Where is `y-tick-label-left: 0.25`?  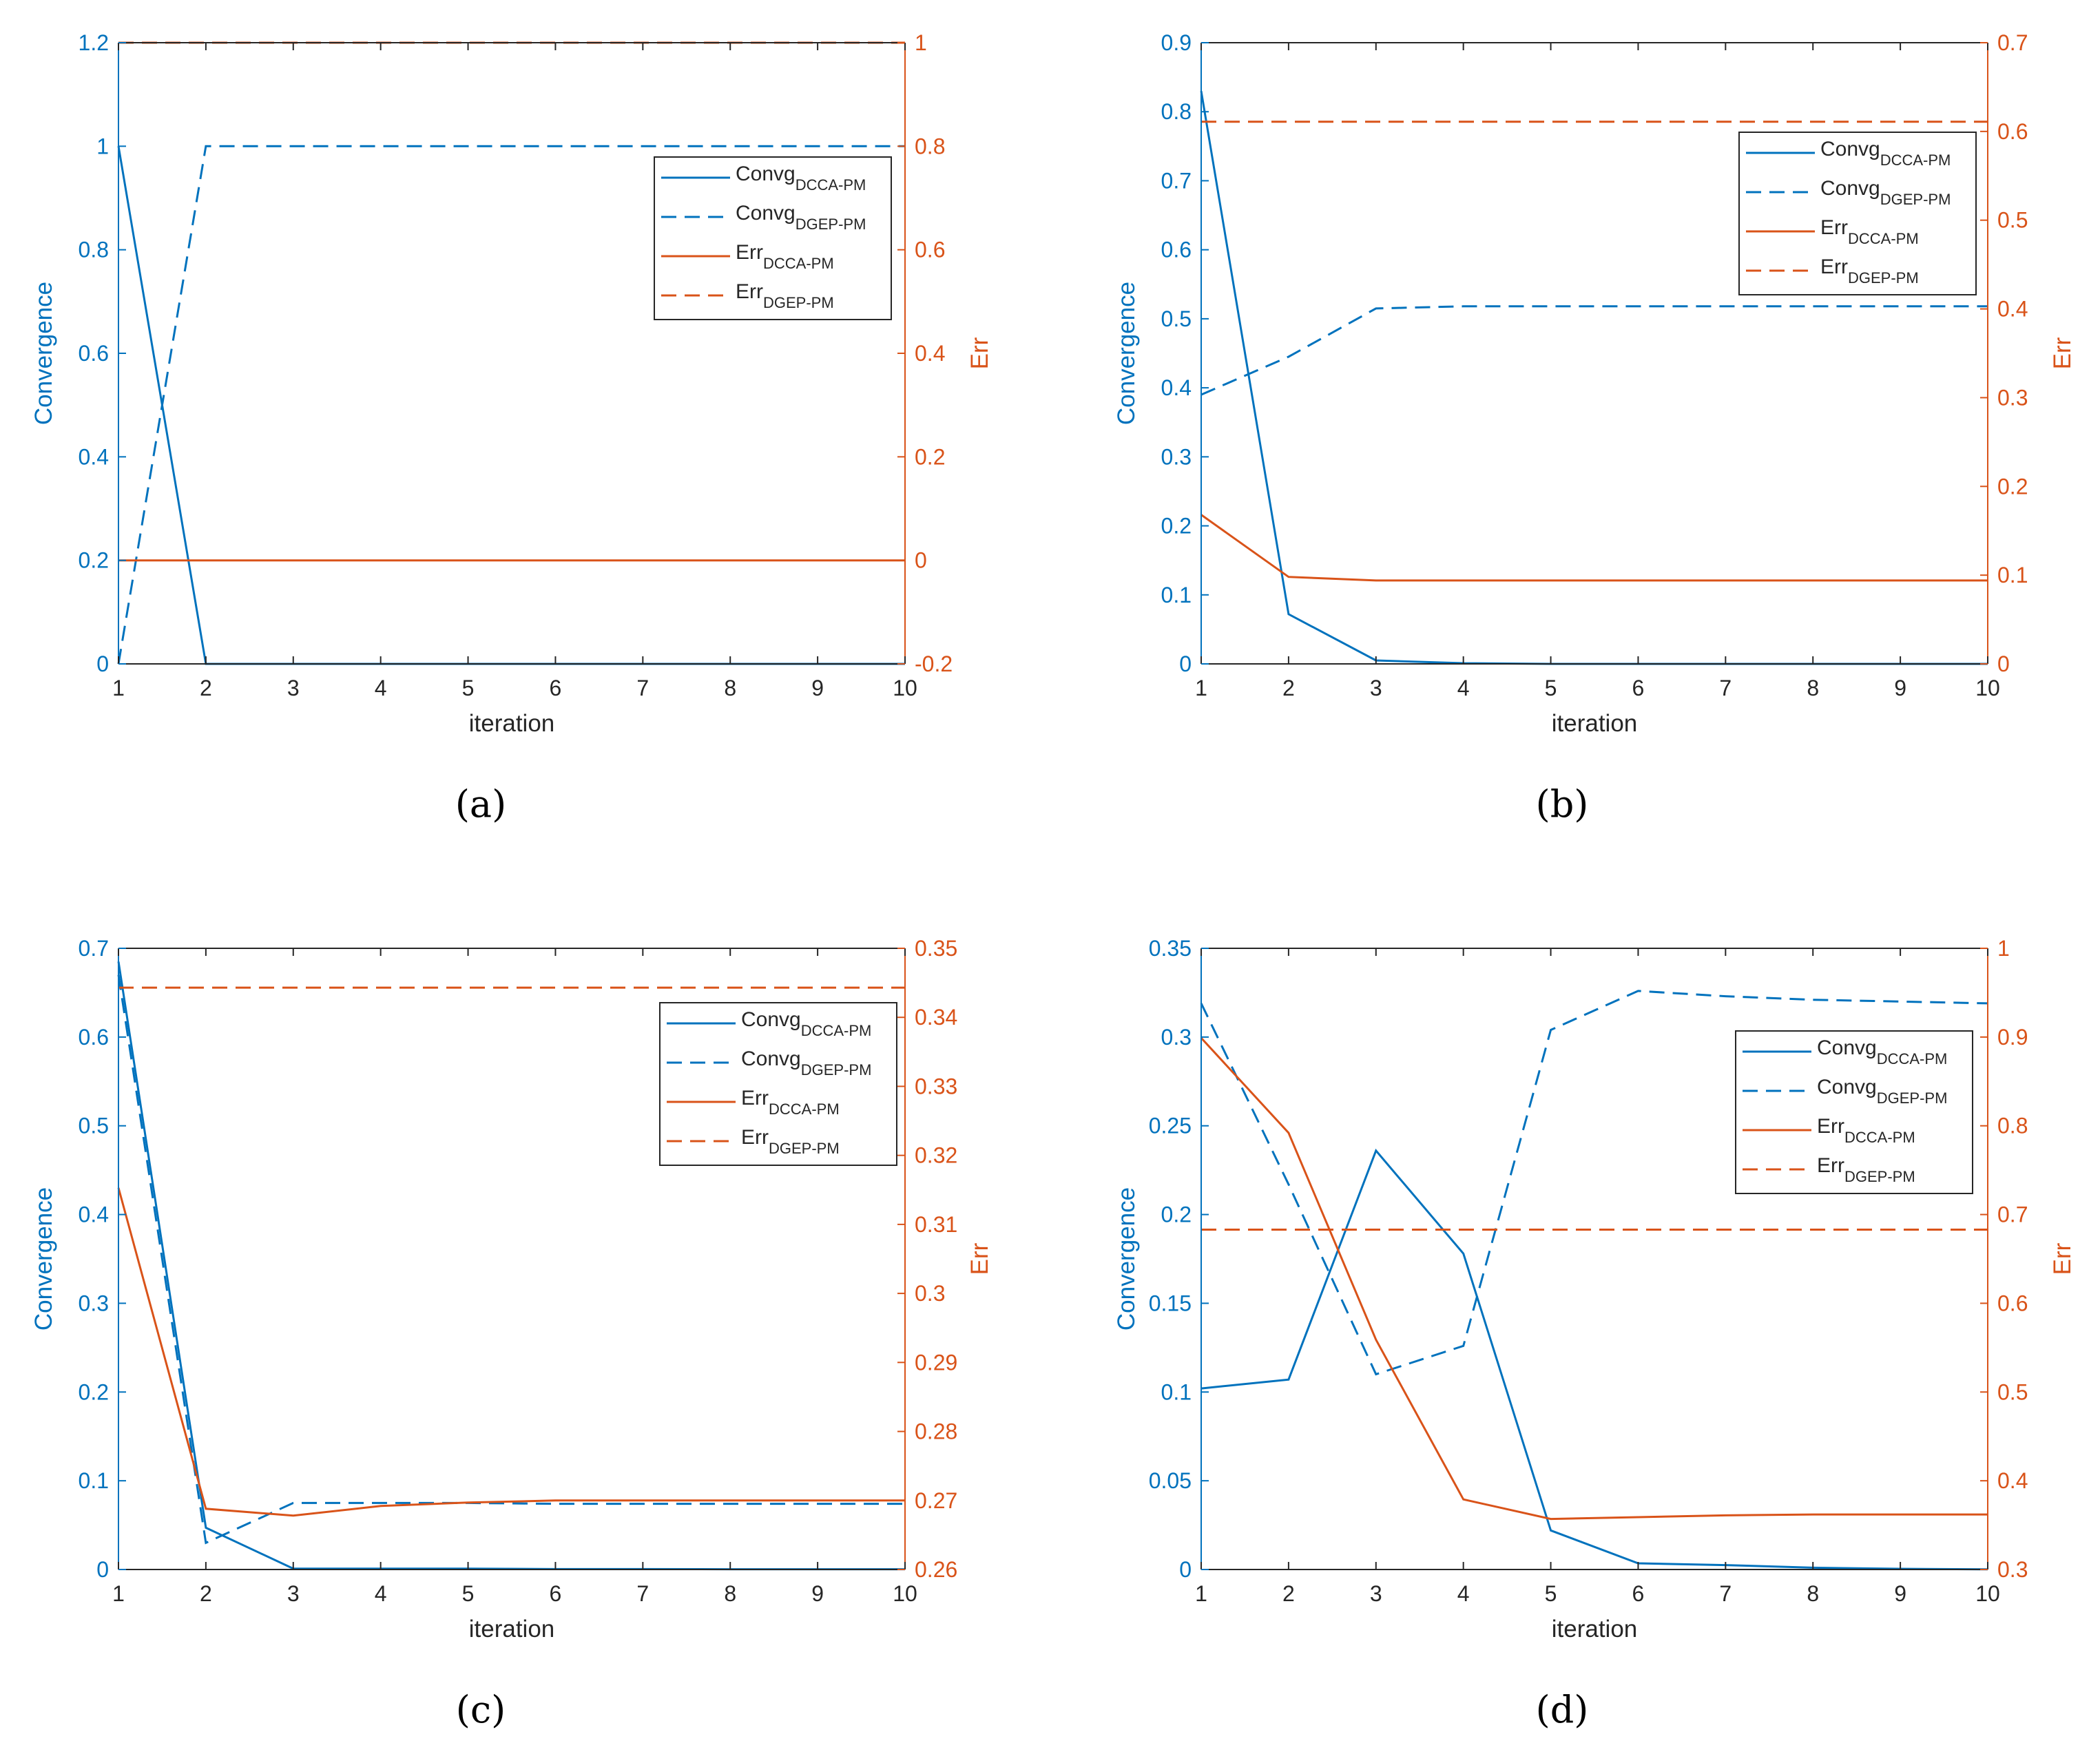 y-tick-label-left: 0.25 is located at coordinates (1170, 1126).